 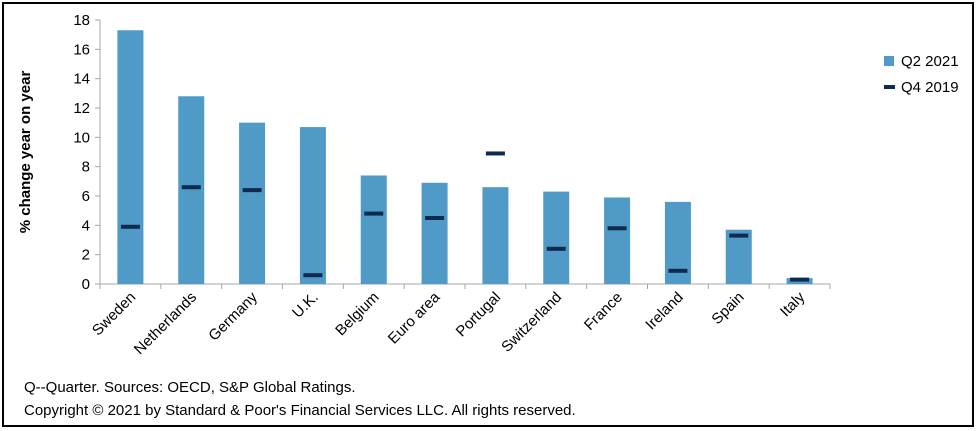 What do you see at coordinates (556, 237) in the screenshot?
I see `bar-switzerland` at bounding box center [556, 237].